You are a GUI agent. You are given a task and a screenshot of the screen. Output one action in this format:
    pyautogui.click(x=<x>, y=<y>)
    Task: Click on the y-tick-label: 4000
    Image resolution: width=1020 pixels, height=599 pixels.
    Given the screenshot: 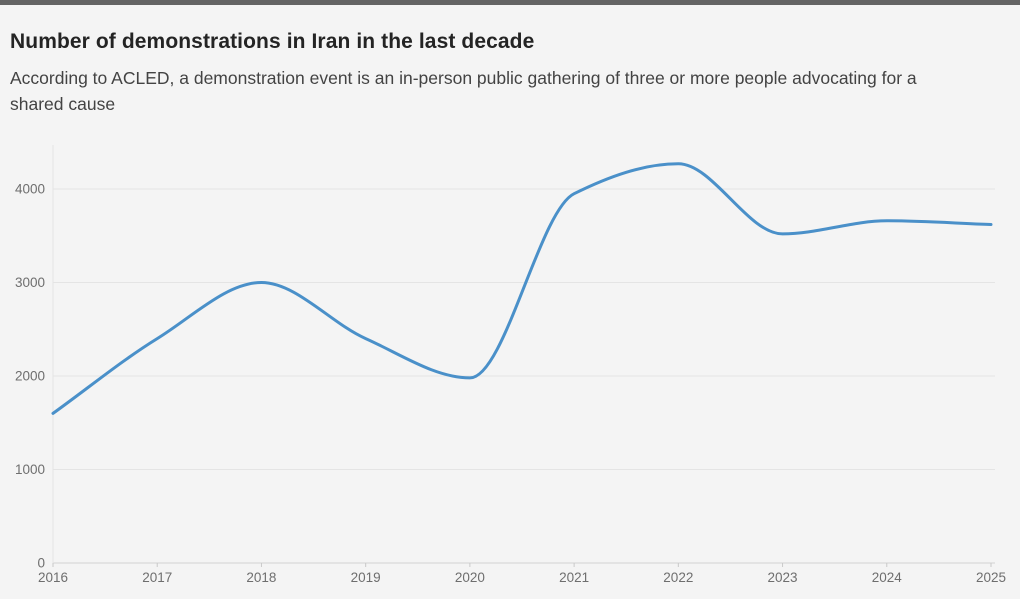 What is the action you would take?
    pyautogui.click(x=30, y=189)
    